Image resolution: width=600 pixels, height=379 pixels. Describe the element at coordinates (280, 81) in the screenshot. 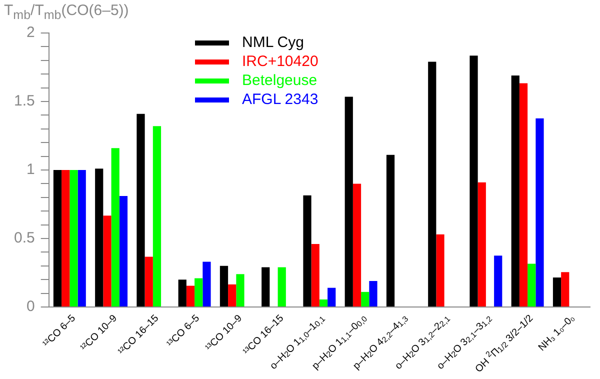

I see `legend-label: Betelgeuse` at that location.